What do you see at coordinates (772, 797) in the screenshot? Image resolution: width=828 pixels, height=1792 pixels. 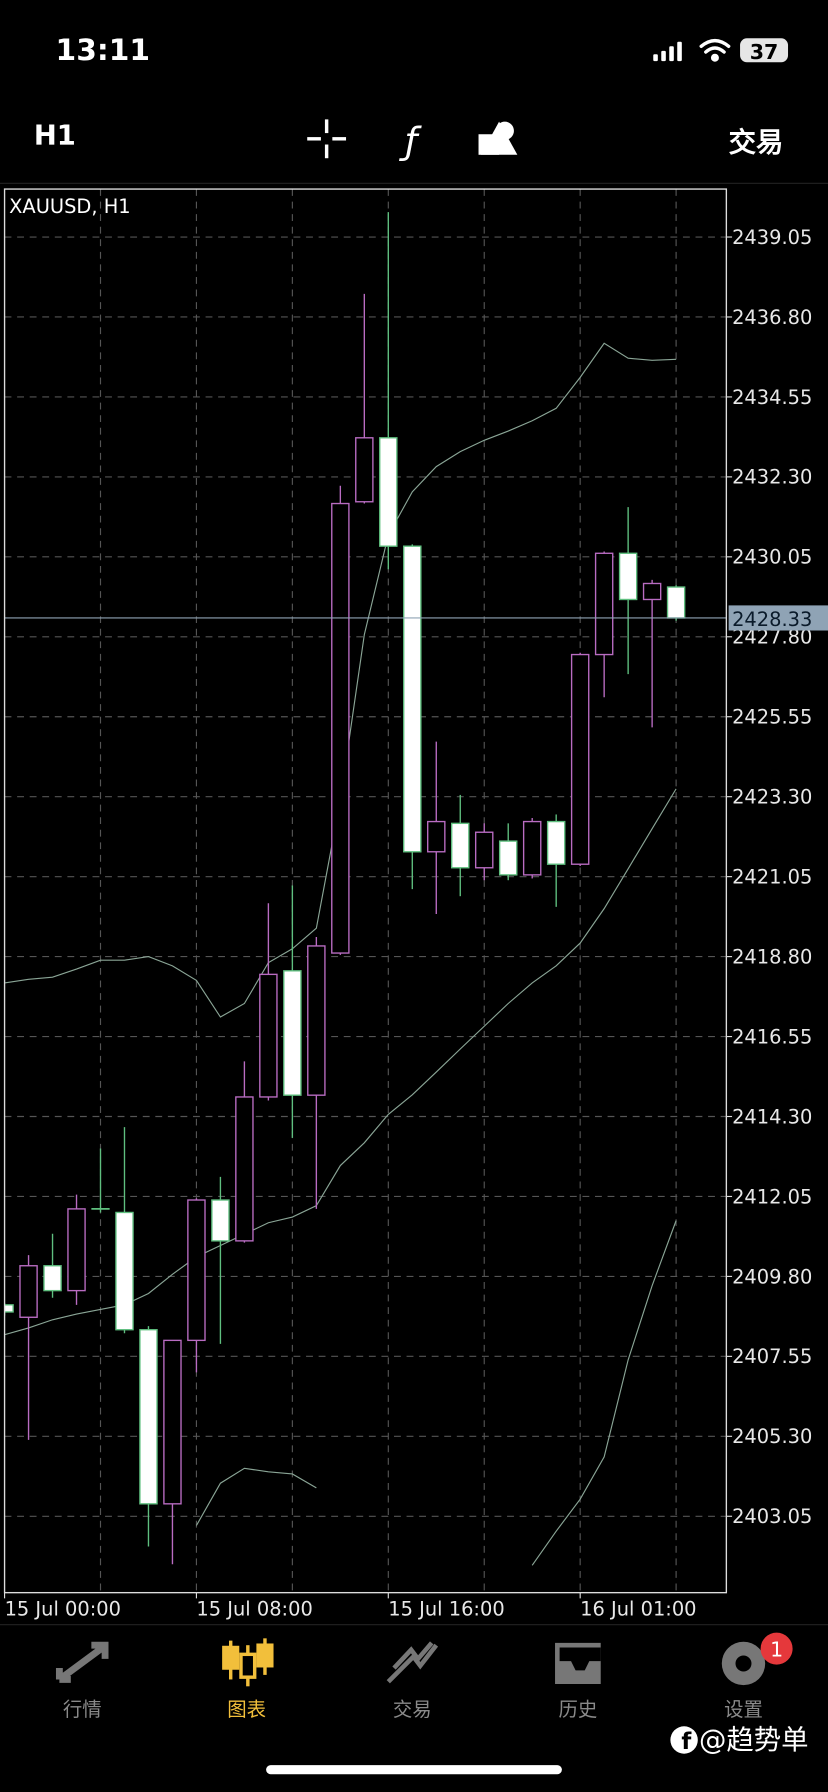 I see `y-tick-label: 2423.30` at bounding box center [772, 797].